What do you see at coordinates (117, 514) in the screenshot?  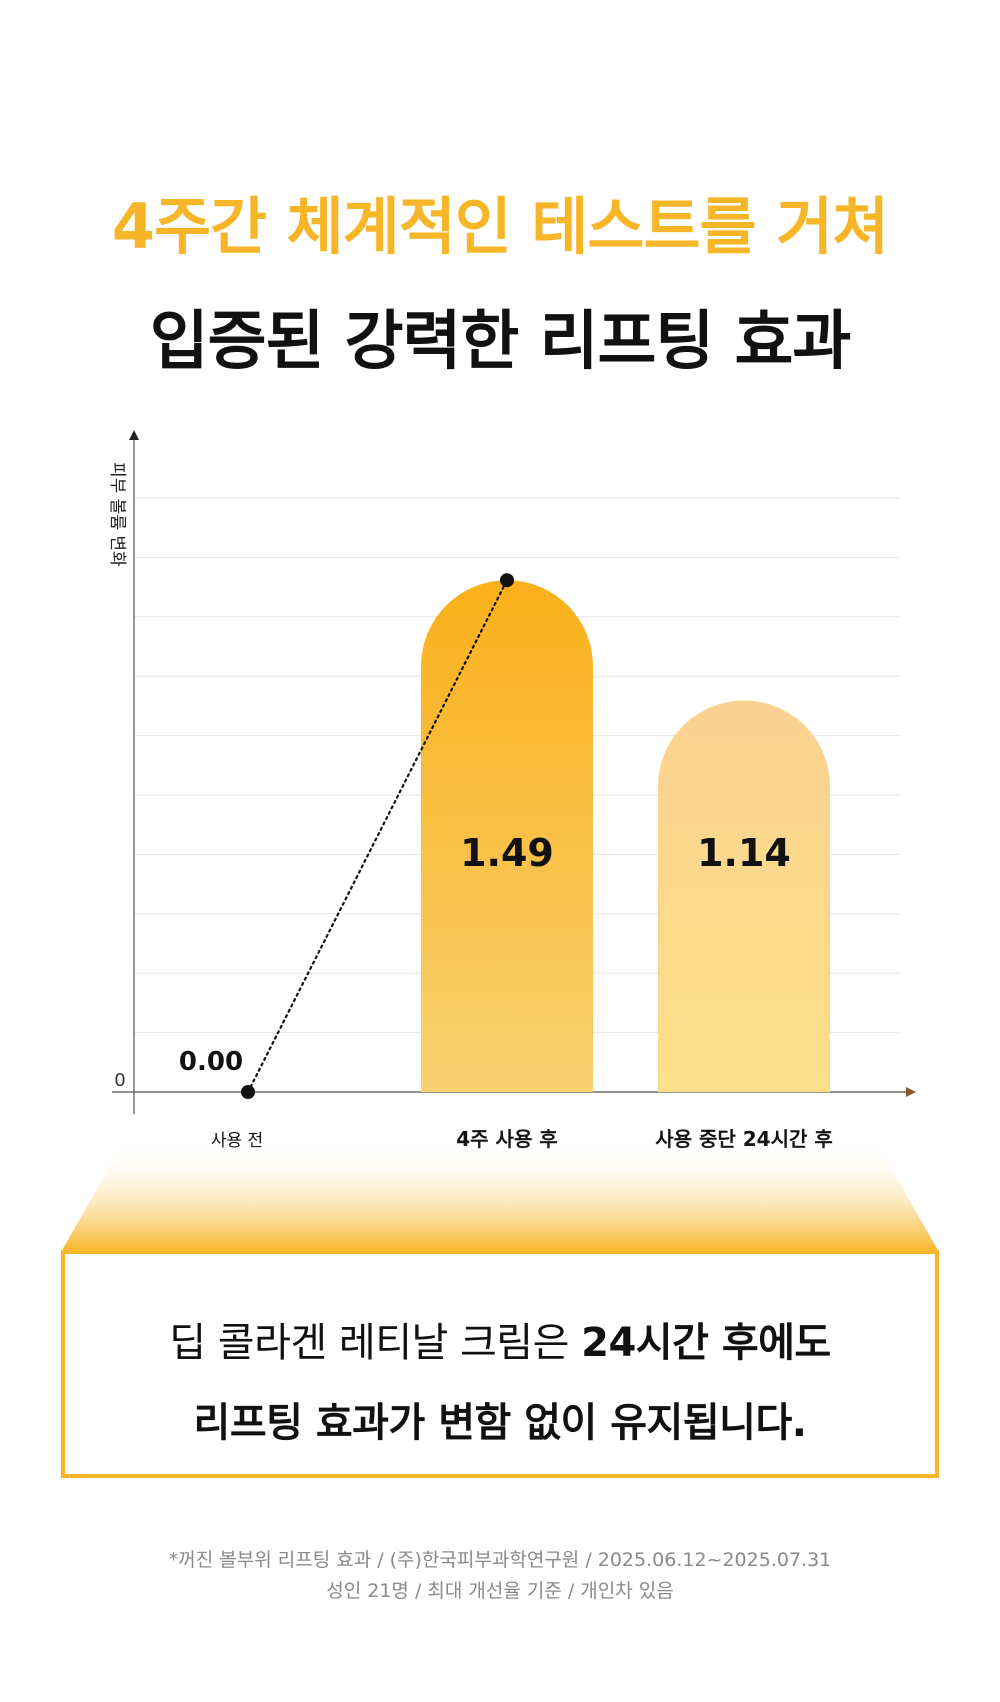 I see `y-axis-label: 피부 볼륨 변화` at bounding box center [117, 514].